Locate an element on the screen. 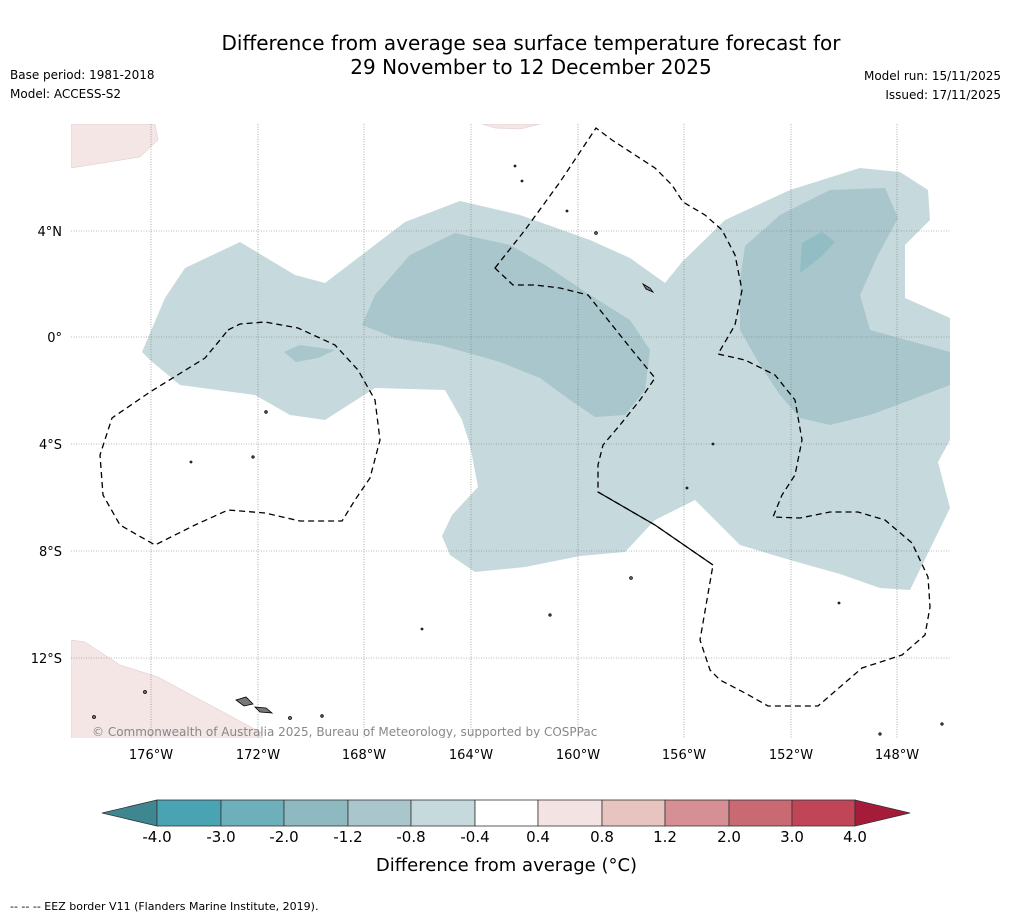 The image size is (1011, 919). cb-tick: -0.8 is located at coordinates (411, 837).